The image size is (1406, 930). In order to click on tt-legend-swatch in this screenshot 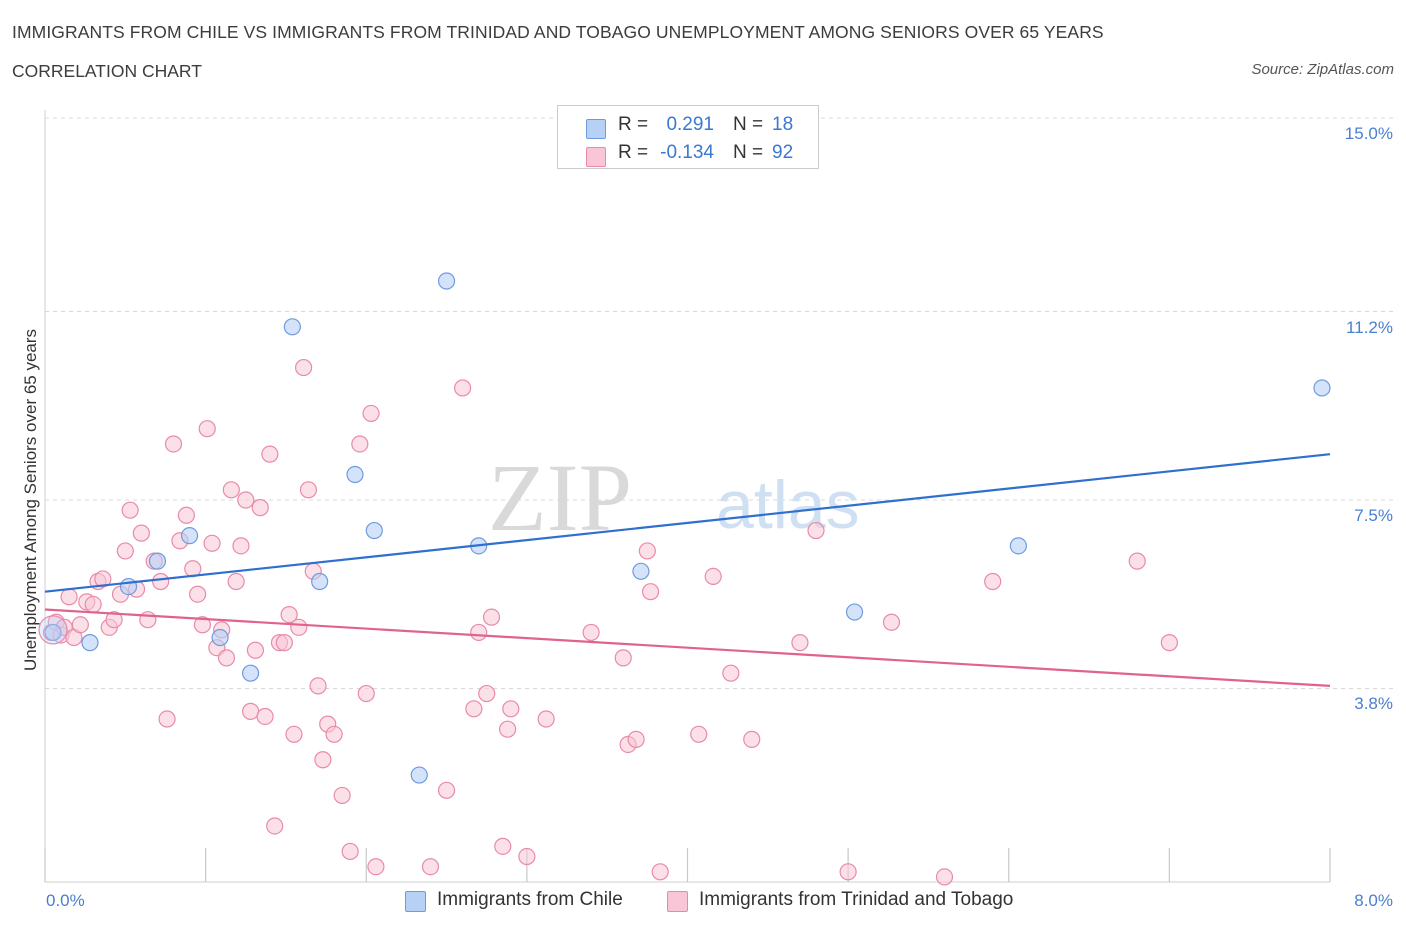, I will do `click(677, 901)`.